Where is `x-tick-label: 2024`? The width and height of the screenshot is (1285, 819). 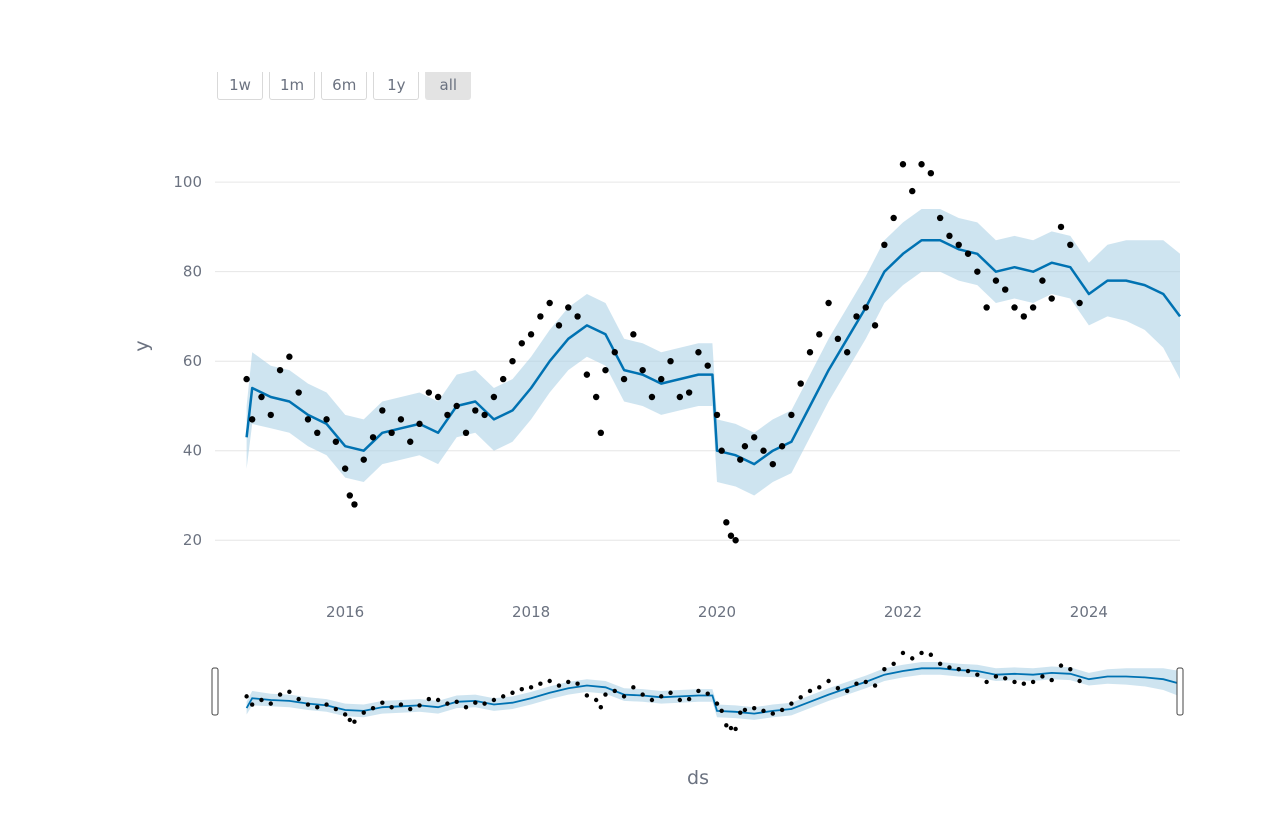
x-tick-label: 2024 is located at coordinates (1089, 612).